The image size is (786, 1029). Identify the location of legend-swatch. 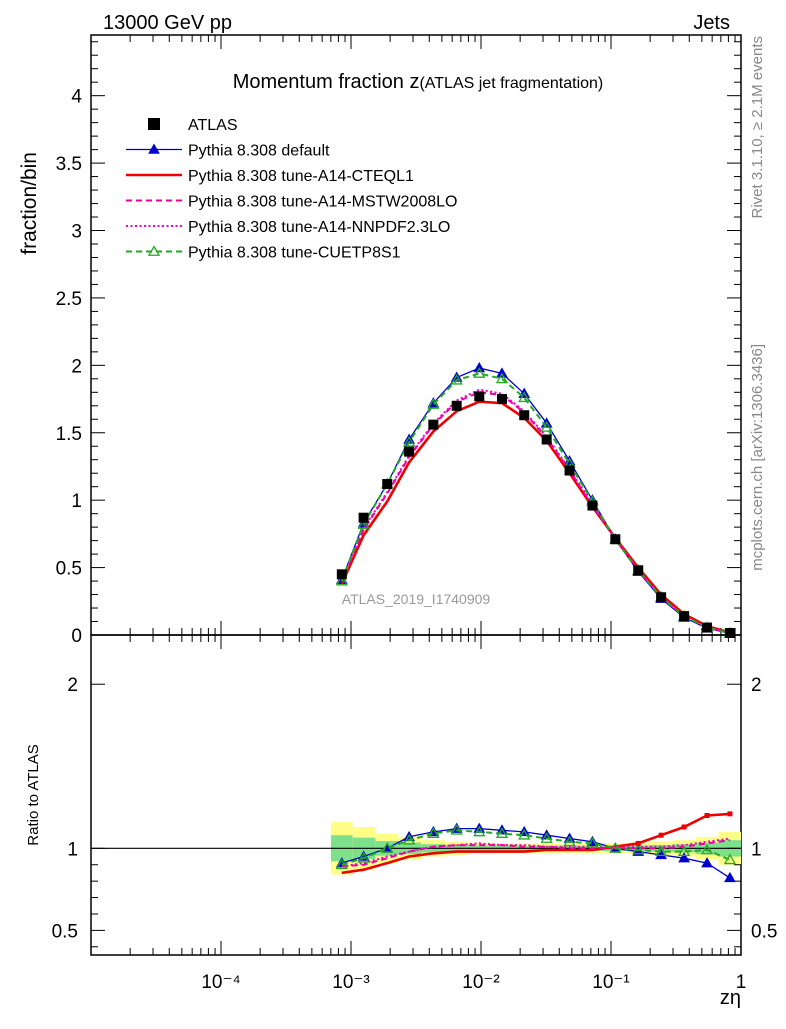
(154, 124).